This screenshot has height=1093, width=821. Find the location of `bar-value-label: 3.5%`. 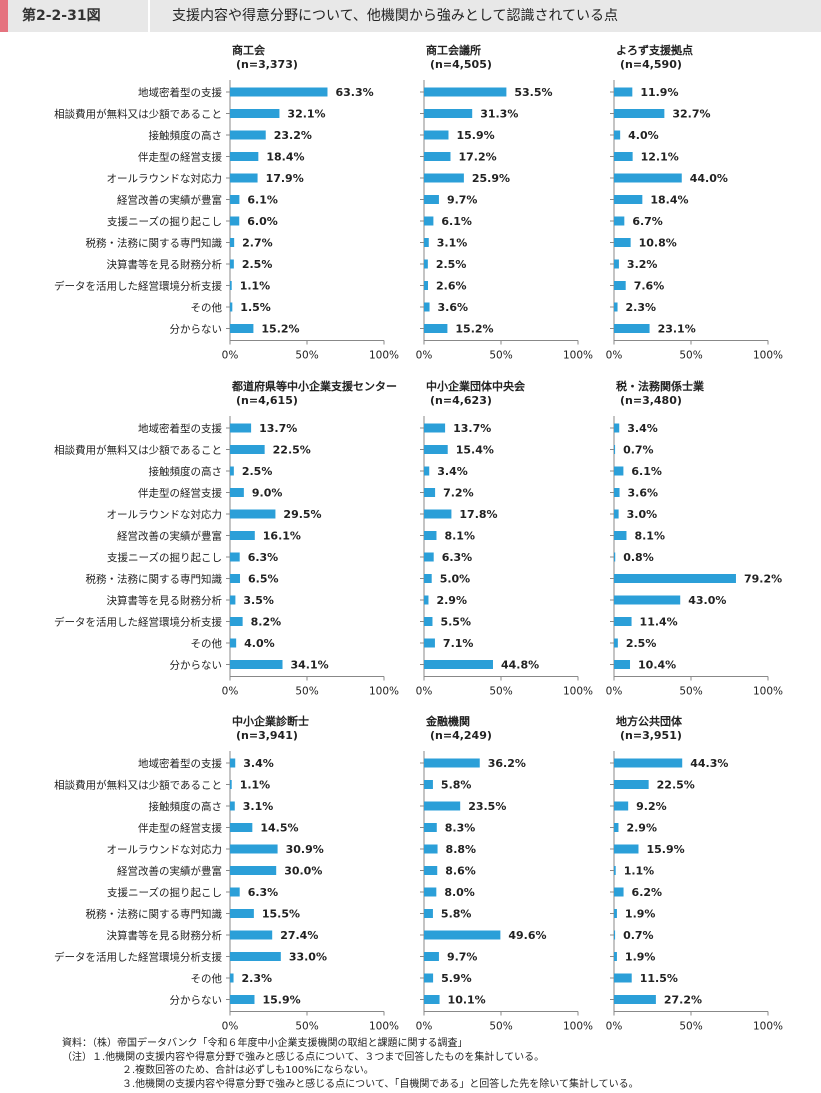

bar-value-label: 3.5% is located at coordinates (258, 600).